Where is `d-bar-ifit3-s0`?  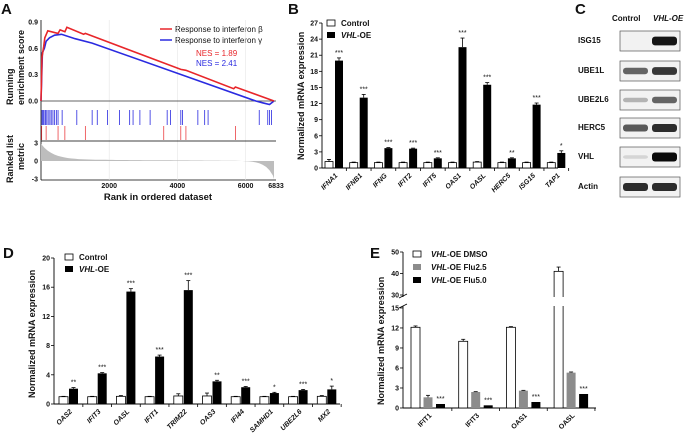 d-bar-ifit3-s0 is located at coordinates (92, 400).